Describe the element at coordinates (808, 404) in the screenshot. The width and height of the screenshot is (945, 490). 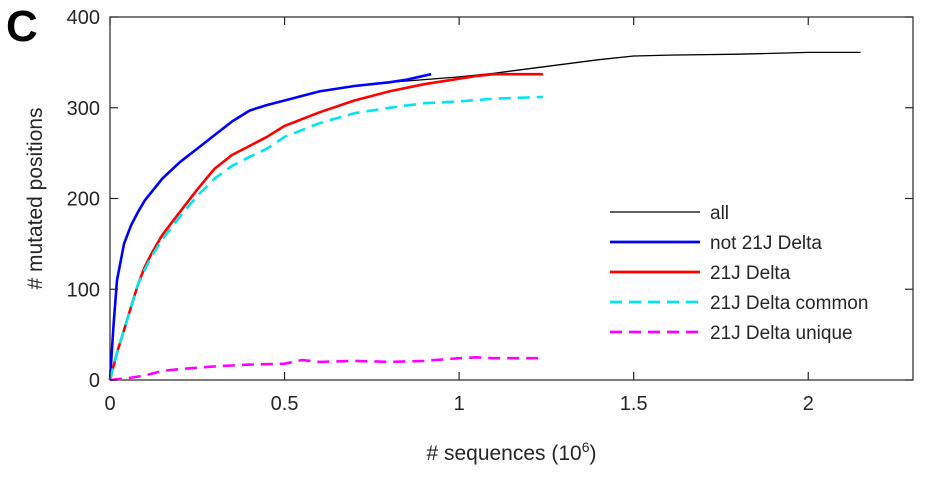
I see `x-tick-label: 2` at that location.